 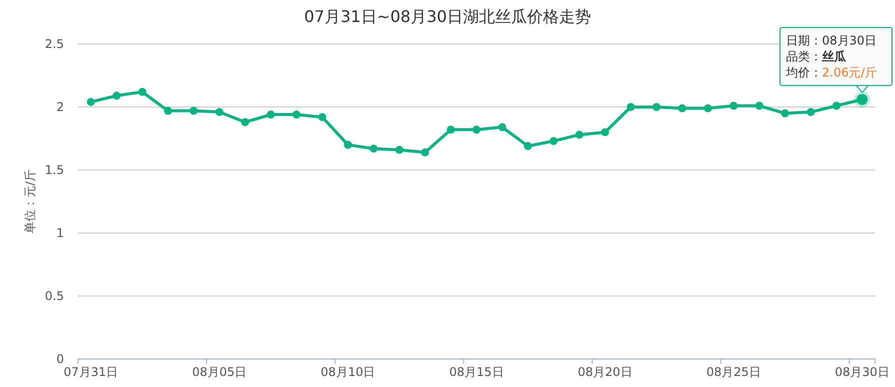 I want to click on x-tick-label: 08月10日, so click(x=348, y=372).